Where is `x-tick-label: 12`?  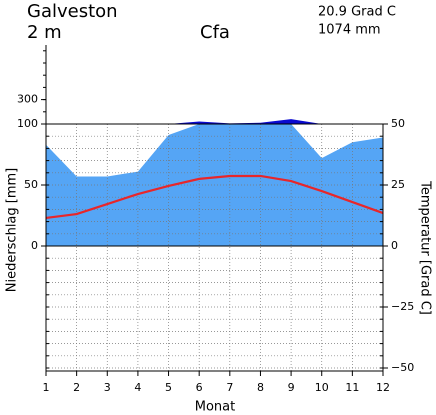 x-tick-label: 12 is located at coordinates (383, 387).